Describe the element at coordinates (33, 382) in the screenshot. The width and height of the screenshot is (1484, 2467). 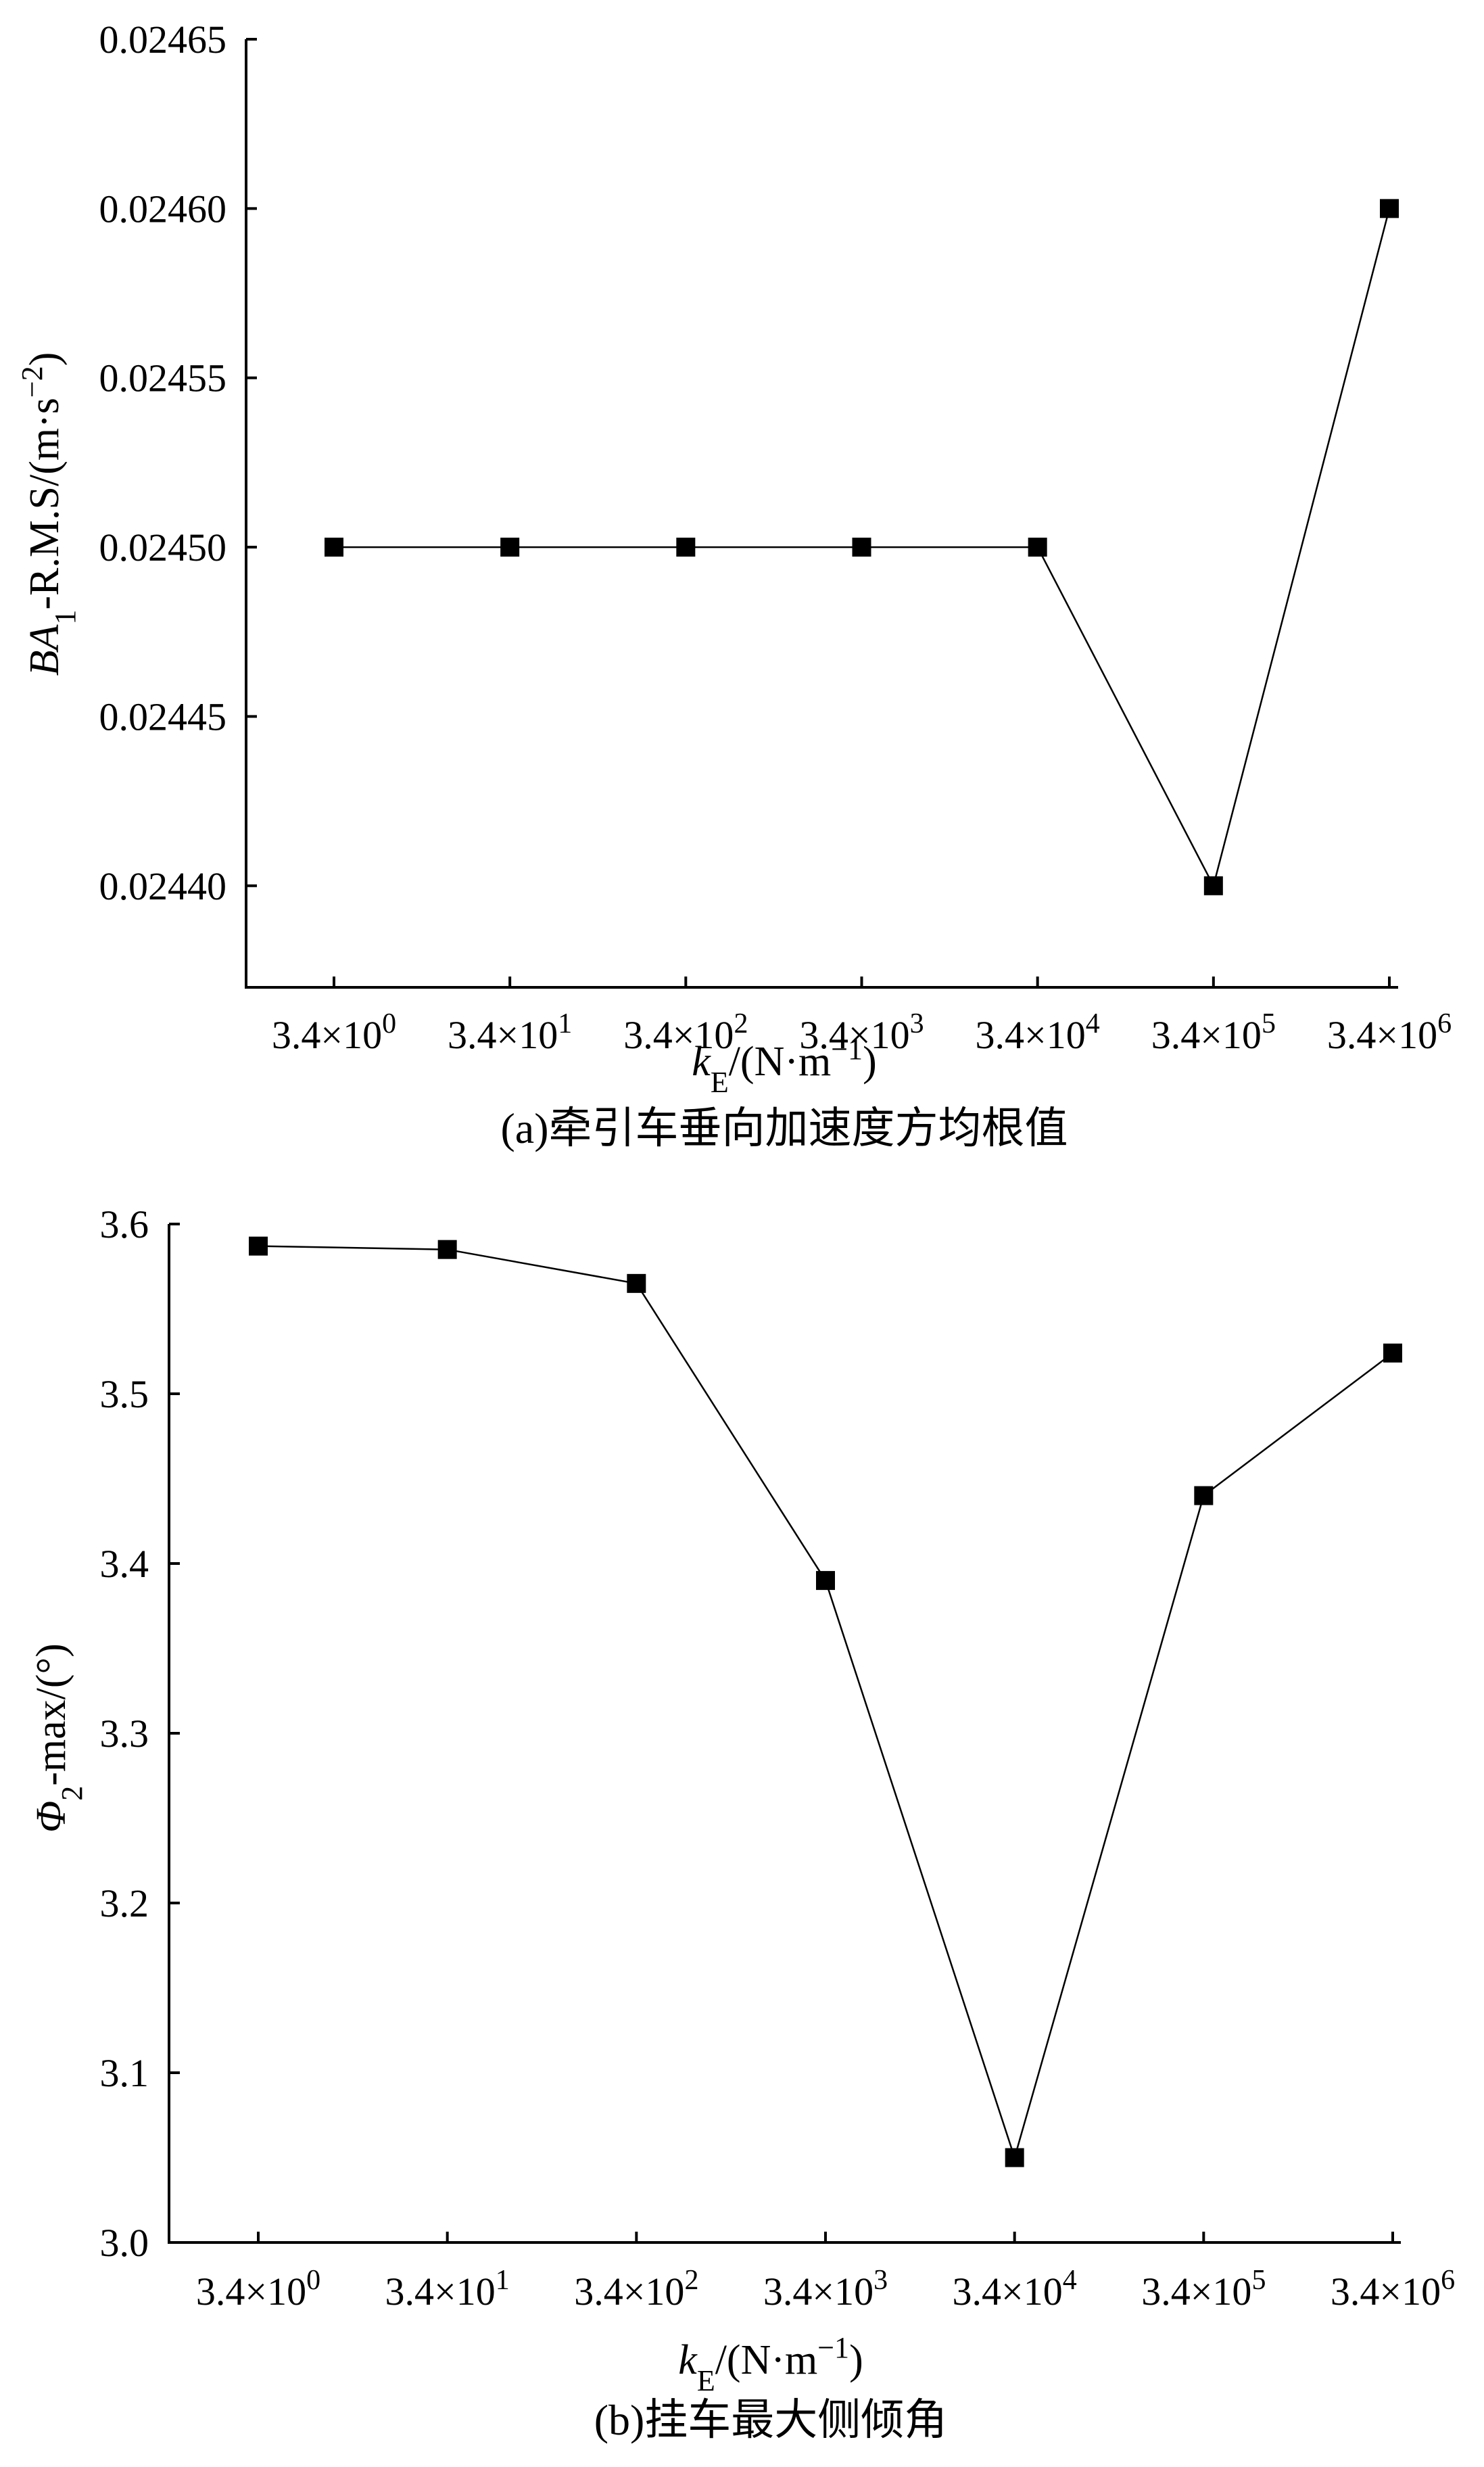
I see `chart-a-y-title-exp: −2` at that location.